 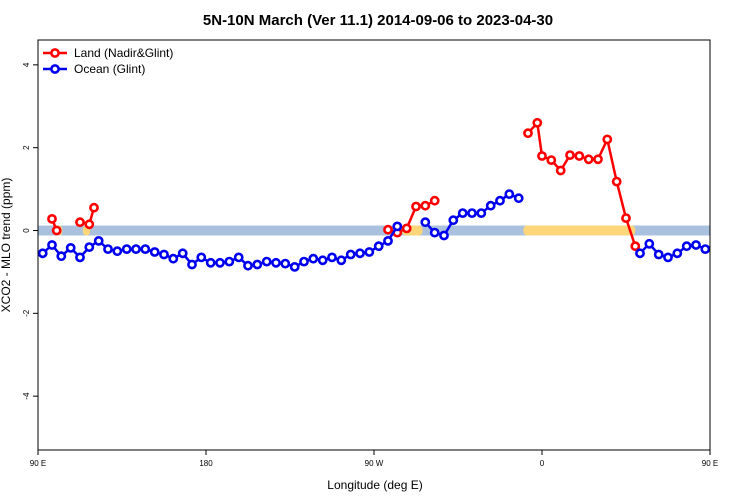 What do you see at coordinates (26, 396) in the screenshot?
I see `y-tick-label: -4` at bounding box center [26, 396].